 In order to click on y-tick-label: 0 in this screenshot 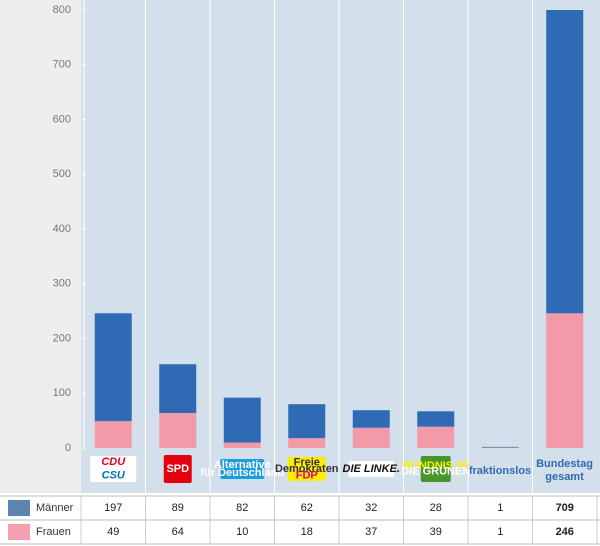, I will do `click(68, 448)`.